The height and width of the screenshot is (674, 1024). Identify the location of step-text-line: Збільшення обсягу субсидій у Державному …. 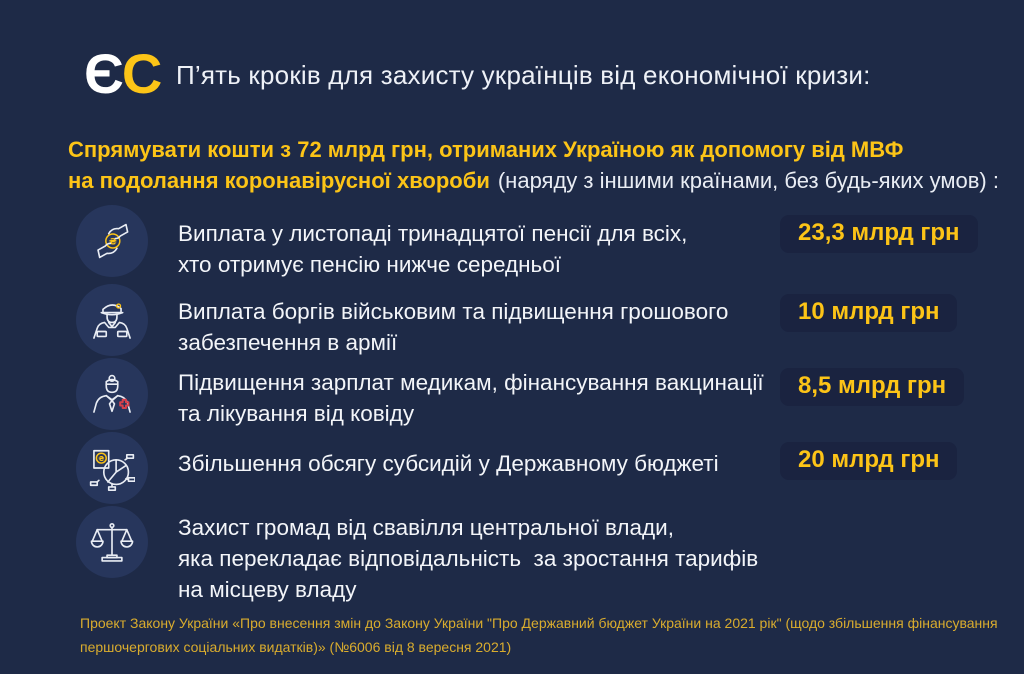
(448, 463).